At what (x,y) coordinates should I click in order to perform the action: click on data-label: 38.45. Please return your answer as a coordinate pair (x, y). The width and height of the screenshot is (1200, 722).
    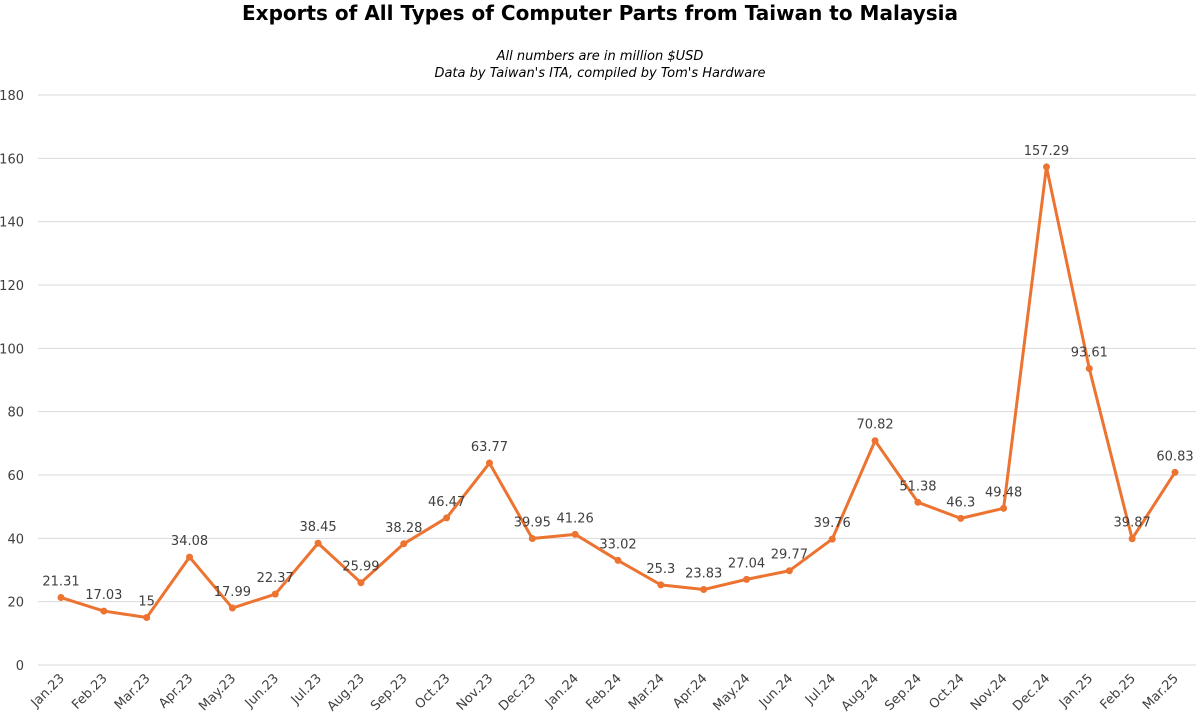
    Looking at the image, I should click on (317, 527).